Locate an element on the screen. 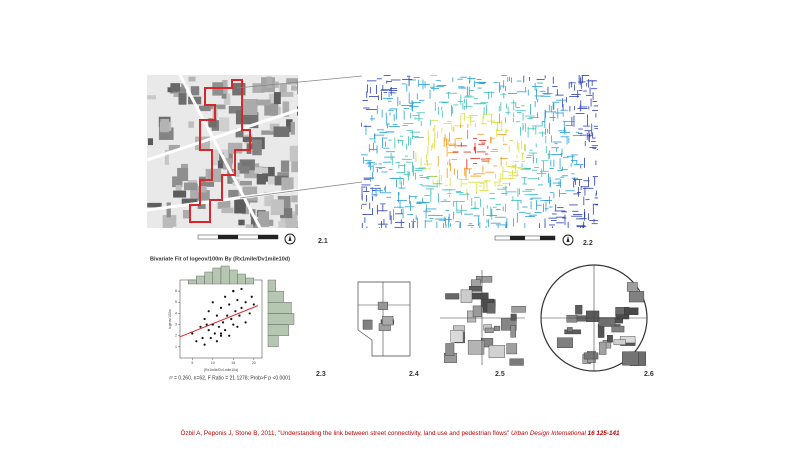 This screenshot has width=800, height=450. figure-label: 2.4 is located at coordinates (414, 374).